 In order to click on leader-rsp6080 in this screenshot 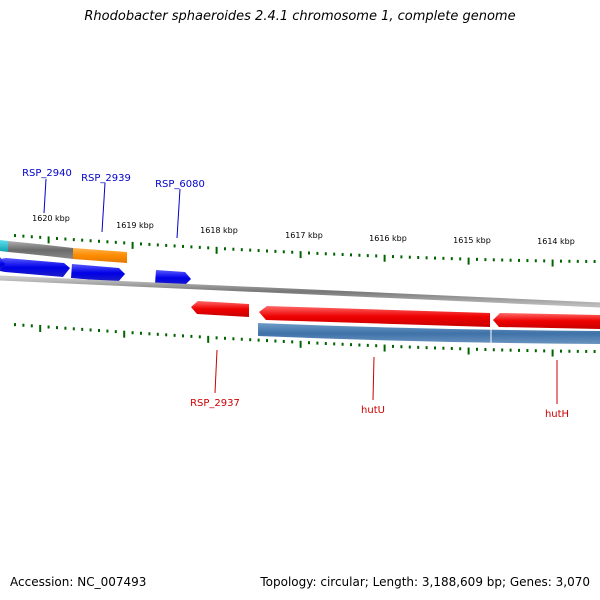, I will do `click(178, 213)`.